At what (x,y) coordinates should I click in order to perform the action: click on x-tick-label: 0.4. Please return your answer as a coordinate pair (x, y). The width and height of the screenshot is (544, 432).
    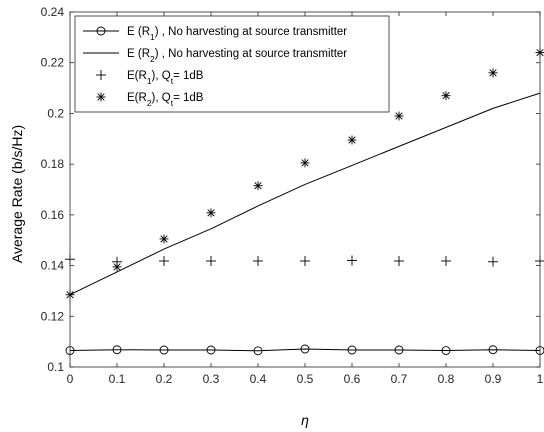
    Looking at the image, I should click on (258, 379).